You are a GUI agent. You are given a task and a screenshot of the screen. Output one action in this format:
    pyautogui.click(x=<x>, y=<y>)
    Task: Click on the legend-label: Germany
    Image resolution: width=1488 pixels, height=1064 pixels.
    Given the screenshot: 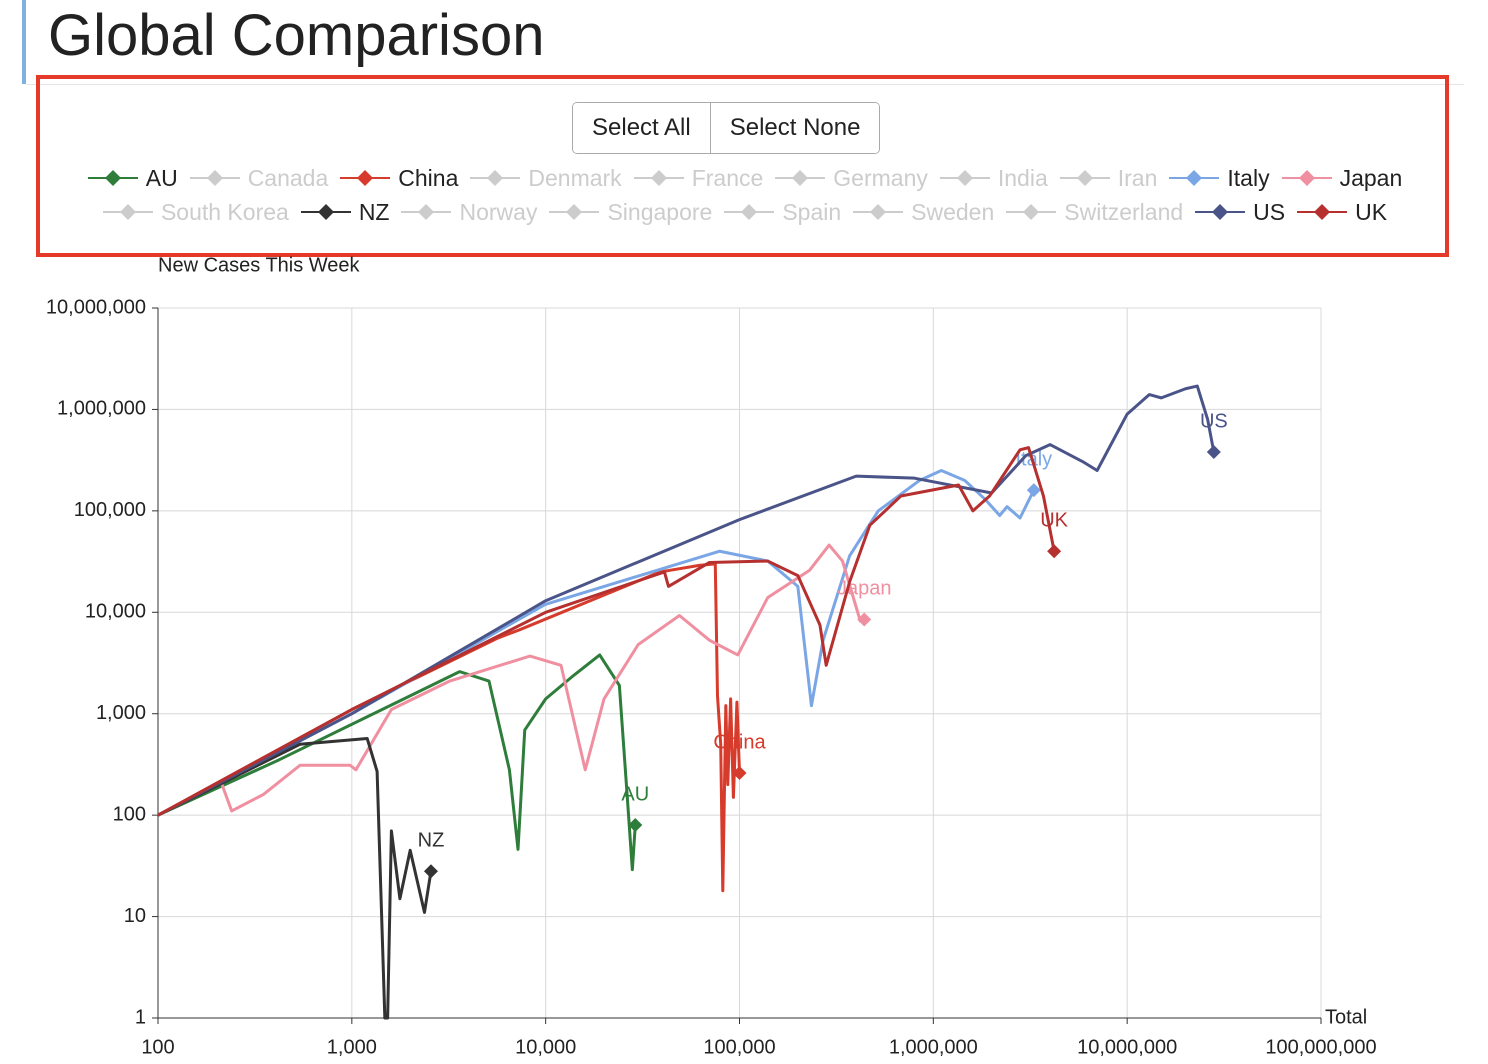 What is the action you would take?
    pyautogui.click(x=880, y=177)
    